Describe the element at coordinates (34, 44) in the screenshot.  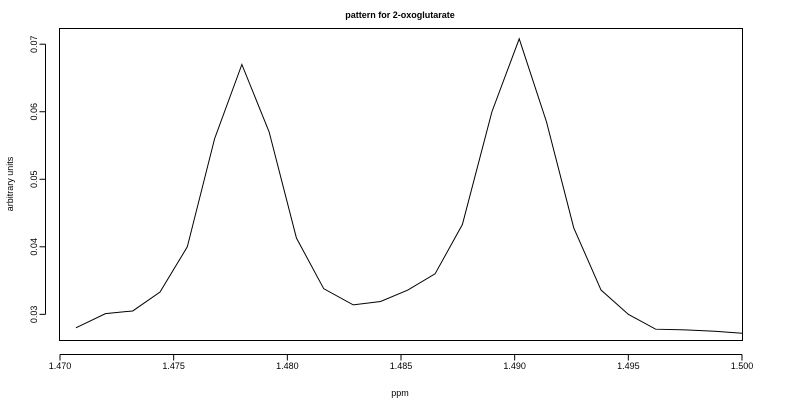
I see `y-tick-label: 0.07` at that location.